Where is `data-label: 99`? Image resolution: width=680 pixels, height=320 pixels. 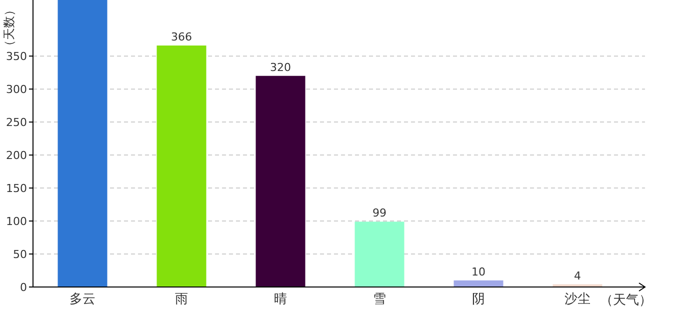
data-label: 99 is located at coordinates (379, 213).